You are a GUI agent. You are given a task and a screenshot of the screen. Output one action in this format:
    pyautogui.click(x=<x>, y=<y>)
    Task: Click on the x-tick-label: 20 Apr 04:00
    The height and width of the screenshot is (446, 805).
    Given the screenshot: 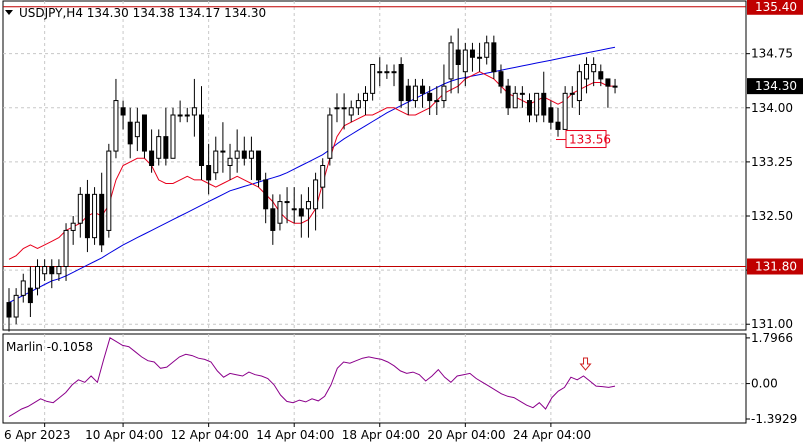 What is the action you would take?
    pyautogui.click(x=466, y=435)
    